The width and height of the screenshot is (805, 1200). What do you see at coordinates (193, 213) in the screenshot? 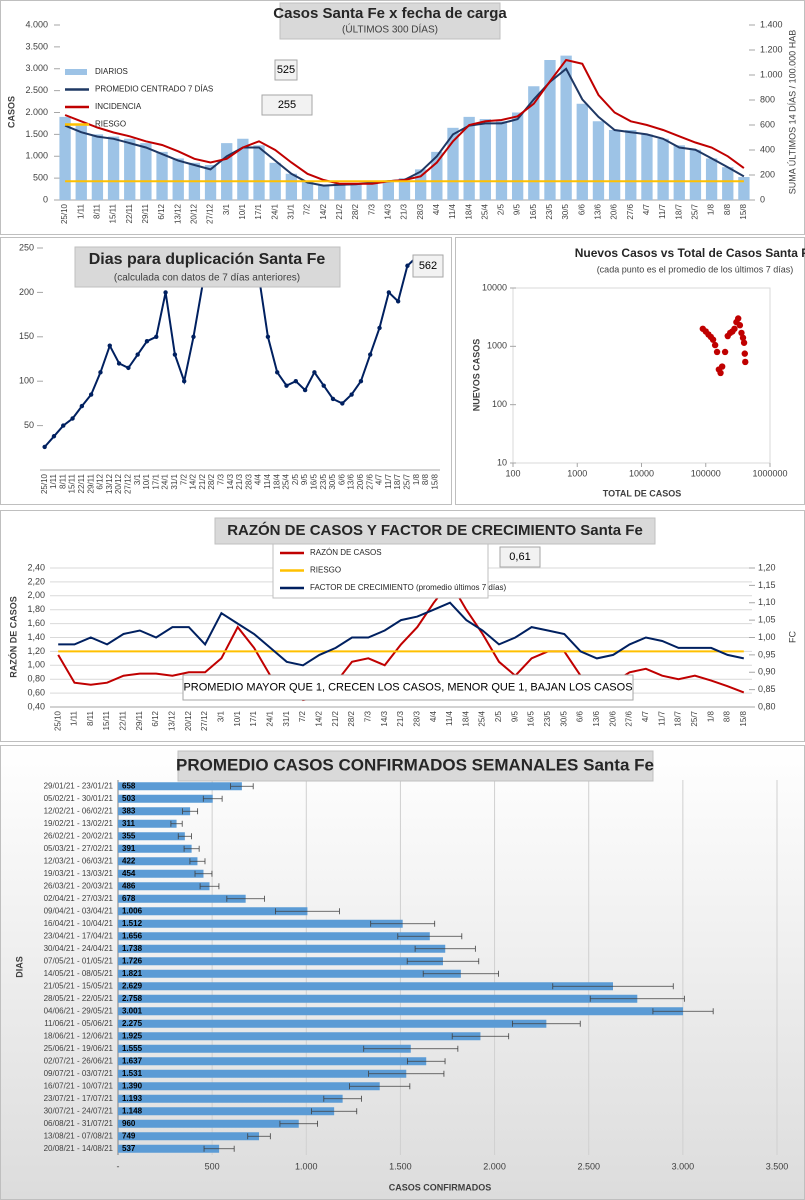
I see `x-tick-label: 20/12` at bounding box center [193, 213].